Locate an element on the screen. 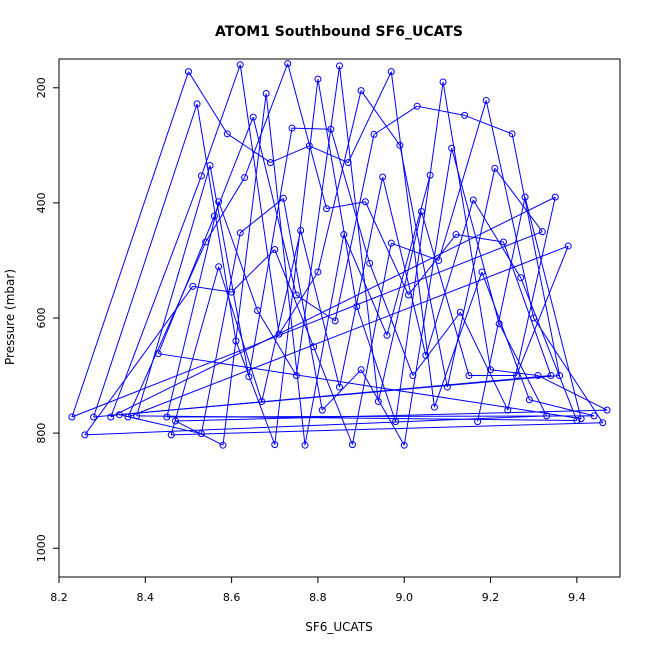 This screenshot has height=650, width=650. y-axis: 200 400 600 800 1000 is located at coordinates (47, 319).